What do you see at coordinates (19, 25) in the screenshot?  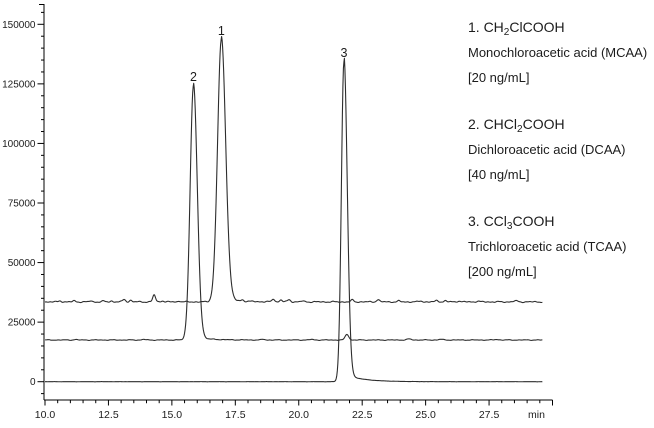 I see `y-tick-label: 150000` at bounding box center [19, 25].